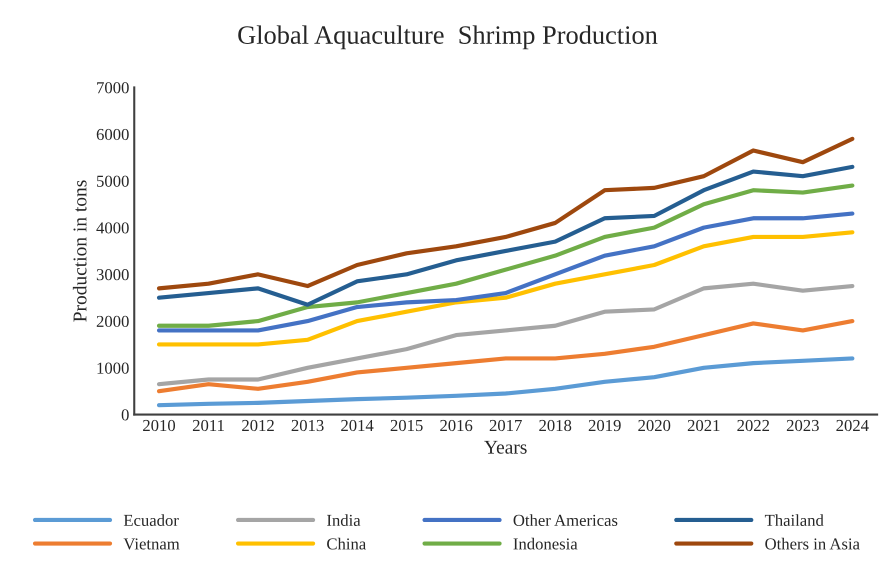 This screenshot has height=564, width=895. What do you see at coordinates (343, 520) in the screenshot?
I see `legend-label: India` at bounding box center [343, 520].